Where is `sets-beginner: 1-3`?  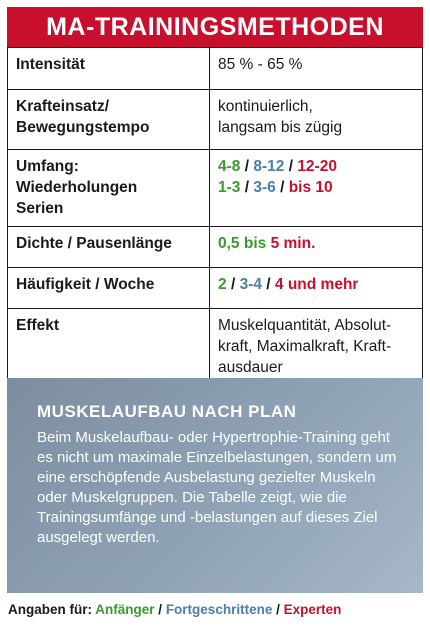
sets-beginner: 1-3 is located at coordinates (229, 187).